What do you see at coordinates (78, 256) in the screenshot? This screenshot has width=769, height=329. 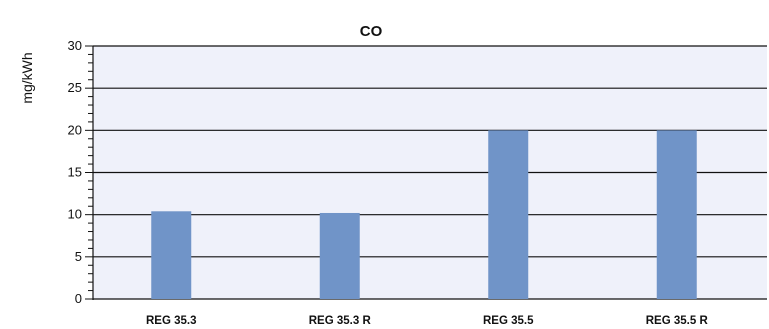 I see `y-tick-label: 5` at bounding box center [78, 256].